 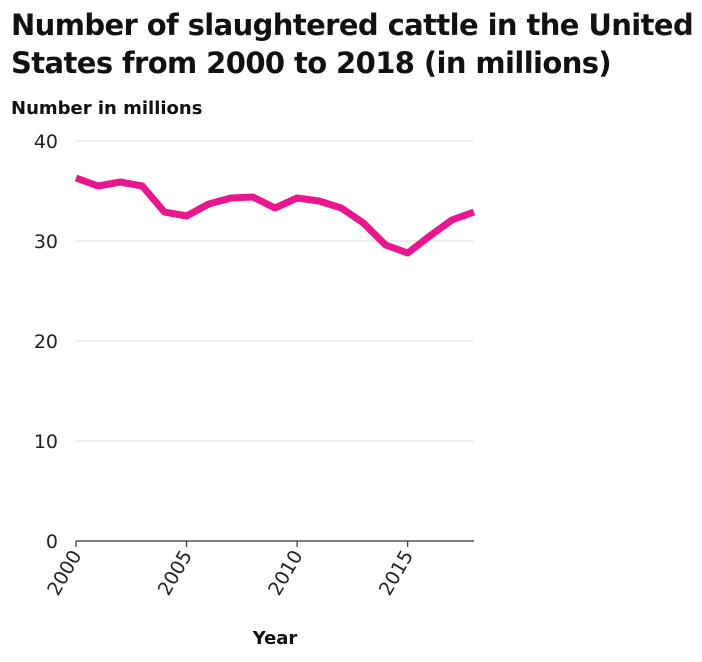 What do you see at coordinates (186, 216) in the screenshot?
I see `data-point-2005` at bounding box center [186, 216].